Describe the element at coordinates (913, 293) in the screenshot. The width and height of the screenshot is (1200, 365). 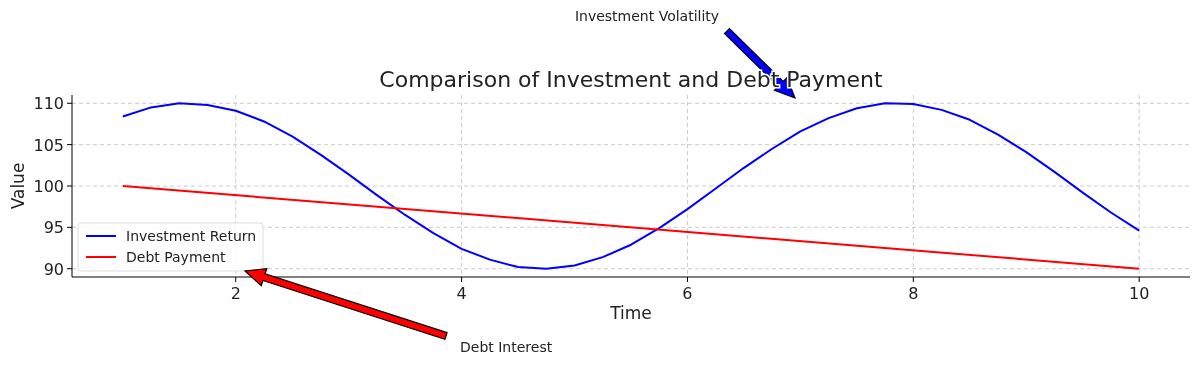
I see `x-tick-label: 8` at that location.